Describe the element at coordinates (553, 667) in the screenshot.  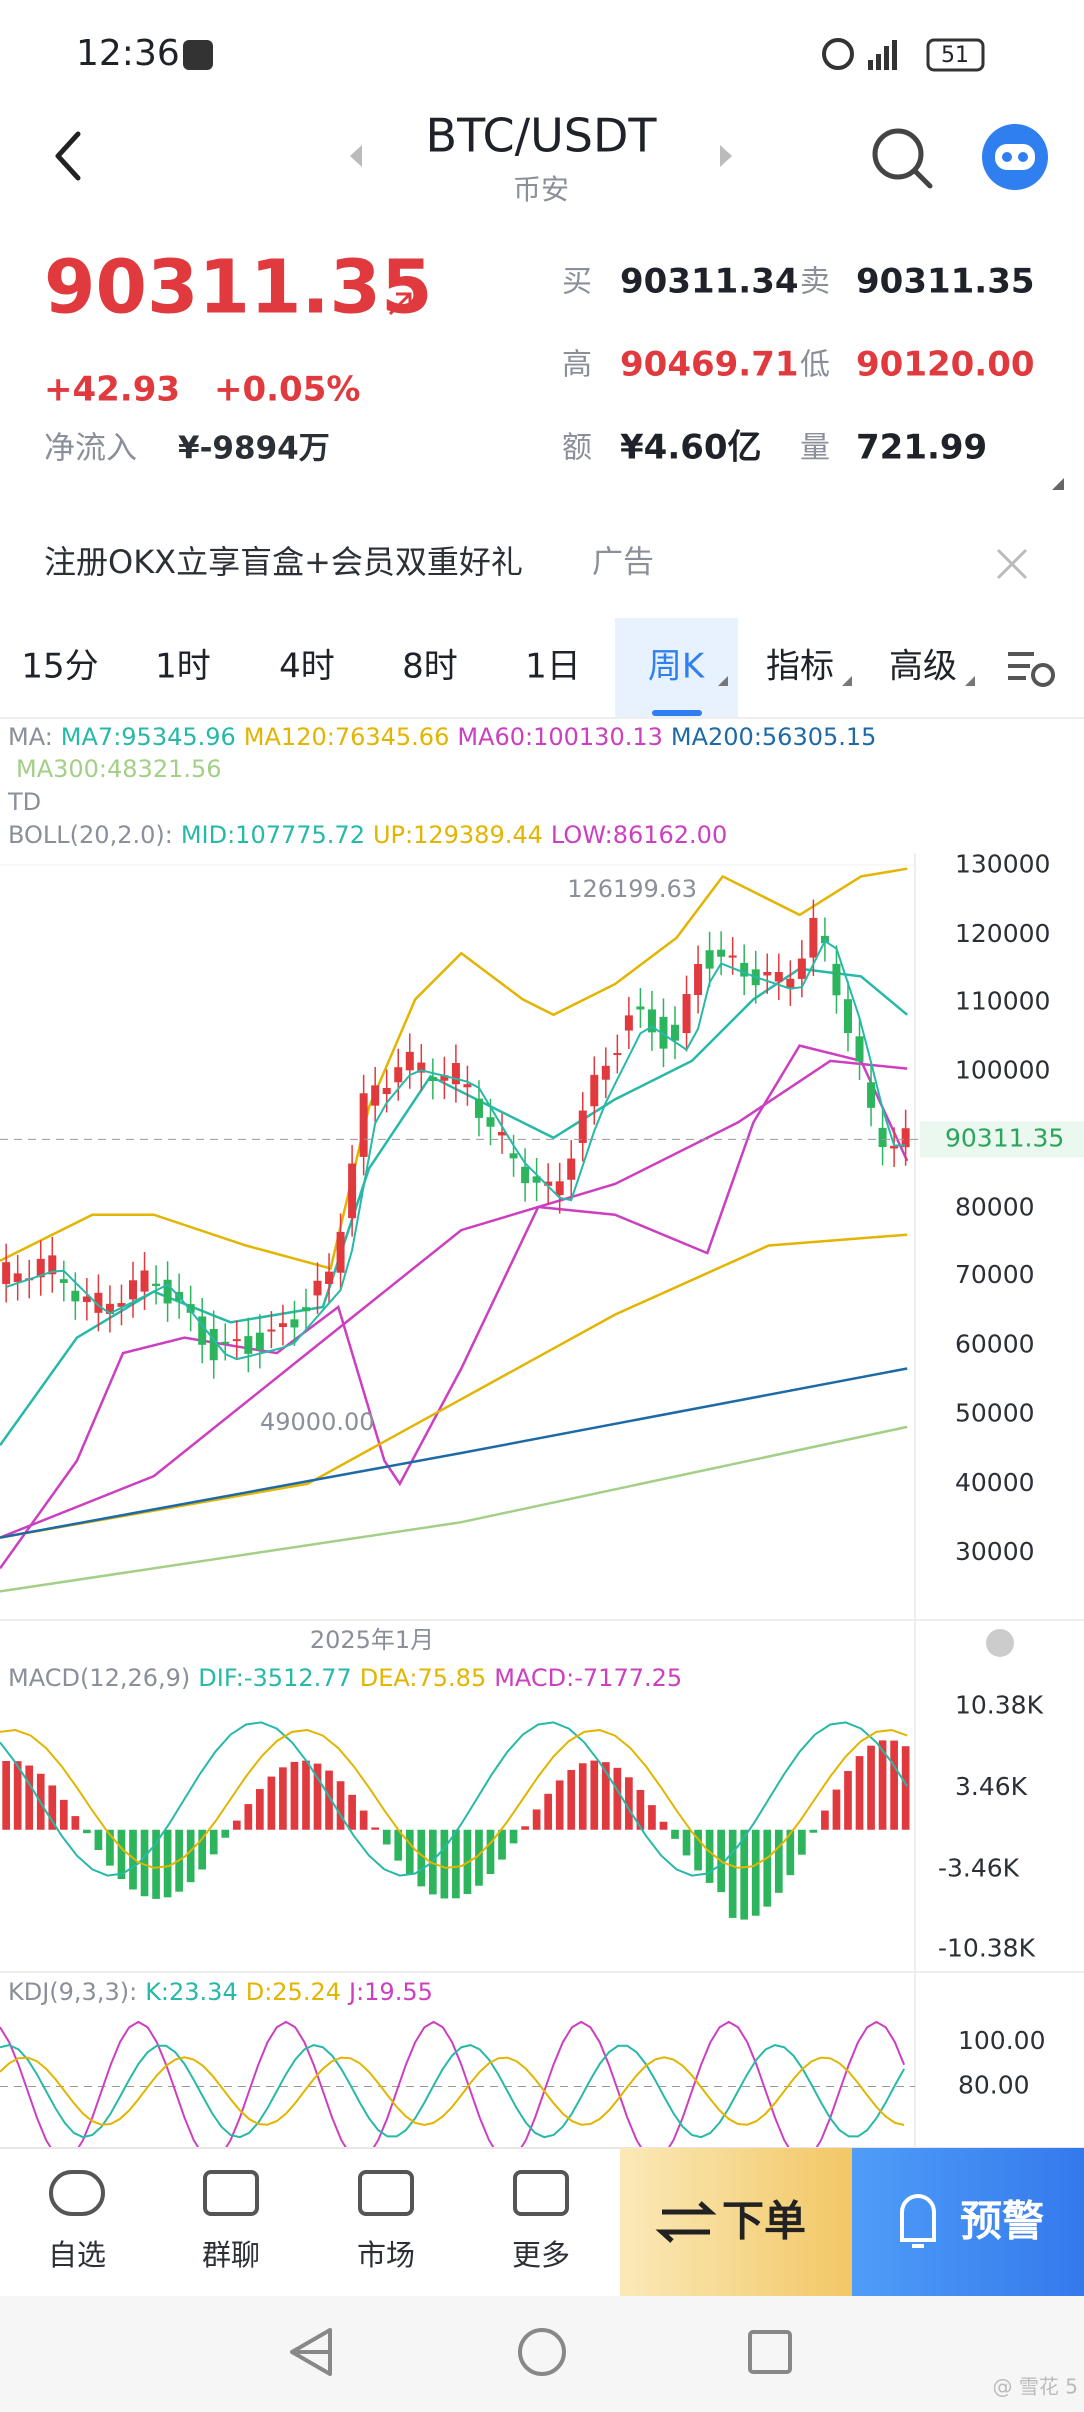
I see `timeframe-tab: 1日` at that location.